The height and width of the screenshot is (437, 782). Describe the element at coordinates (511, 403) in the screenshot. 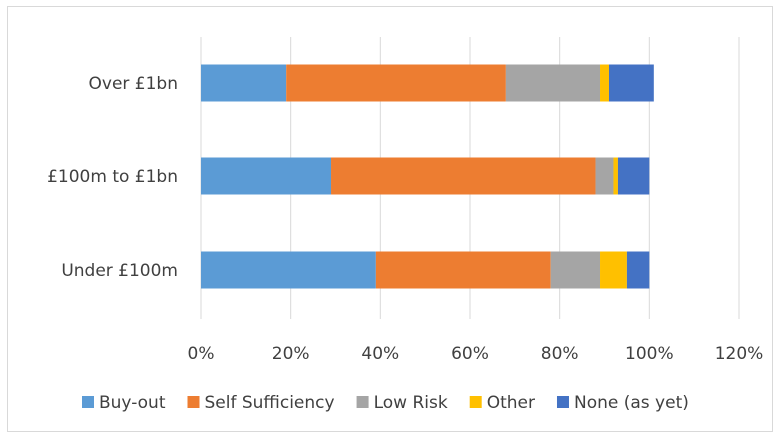

I see `legend-label: Other` at that location.